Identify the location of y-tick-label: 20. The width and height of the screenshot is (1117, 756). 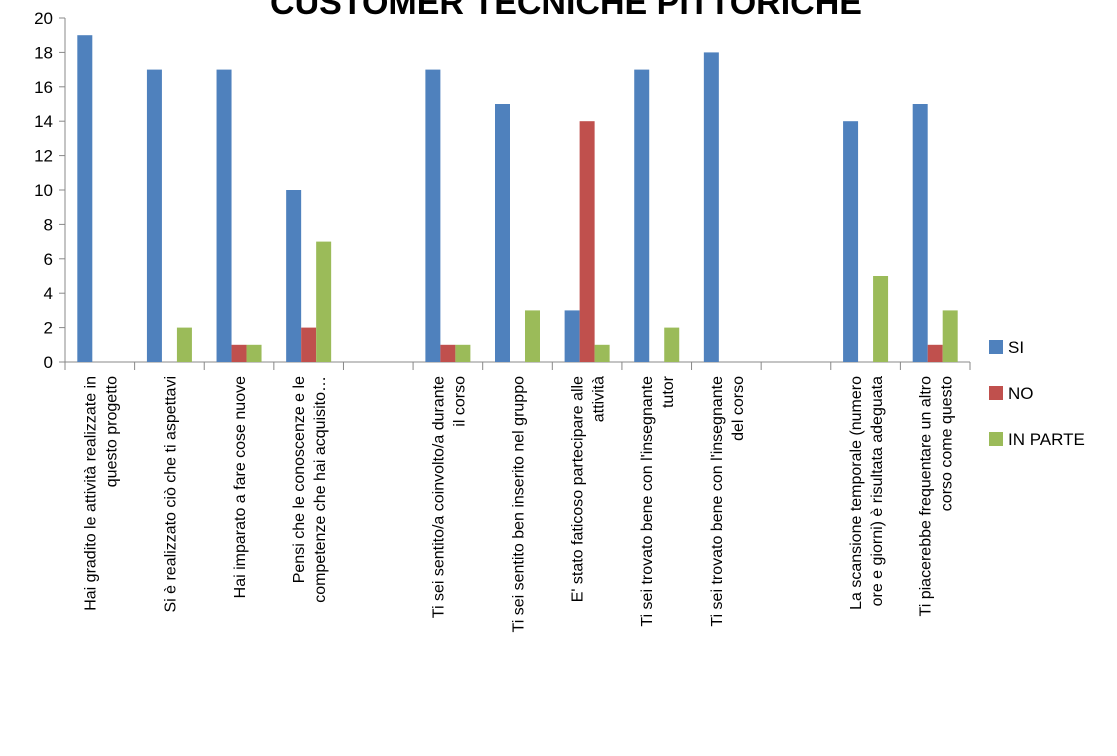
(43, 18).